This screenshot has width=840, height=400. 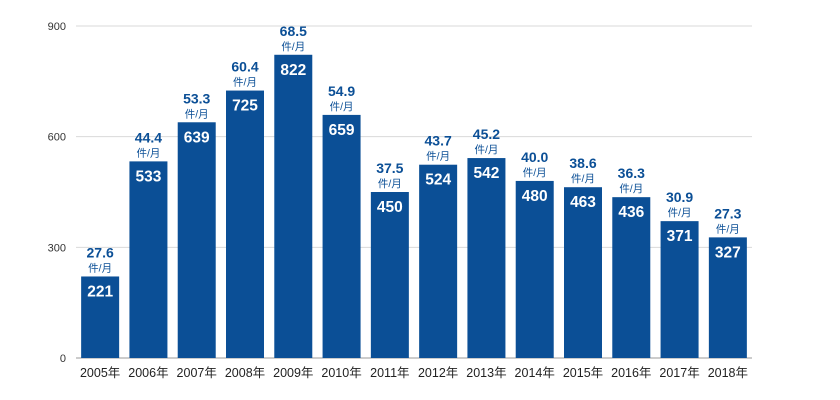 What do you see at coordinates (728, 252) in the screenshot?
I see `bar-value-label: 327` at bounding box center [728, 252].